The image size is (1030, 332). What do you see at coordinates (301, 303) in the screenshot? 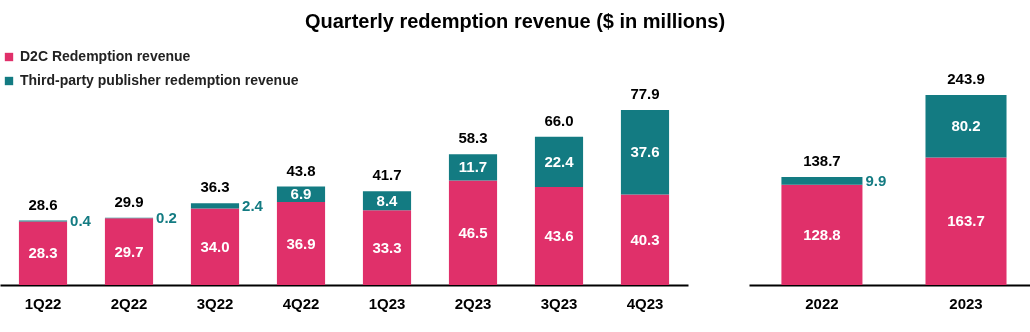
I see `x-tick-label: 4Q22` at bounding box center [301, 303].